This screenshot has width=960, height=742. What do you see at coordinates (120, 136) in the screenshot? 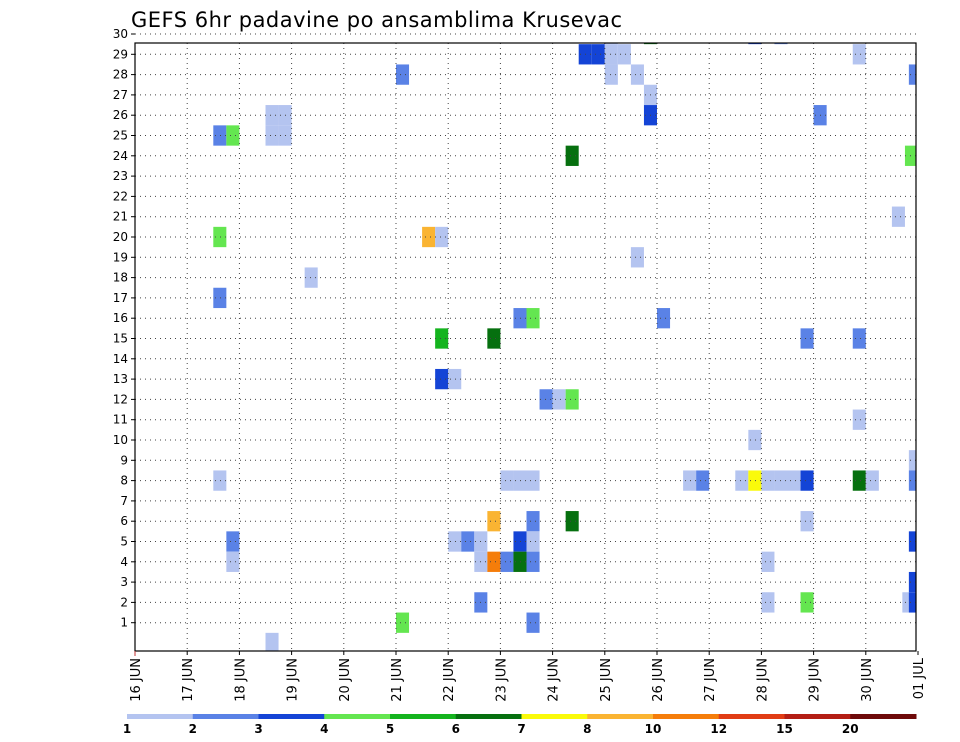
I see `y-tick-label: 25` at bounding box center [120, 136].